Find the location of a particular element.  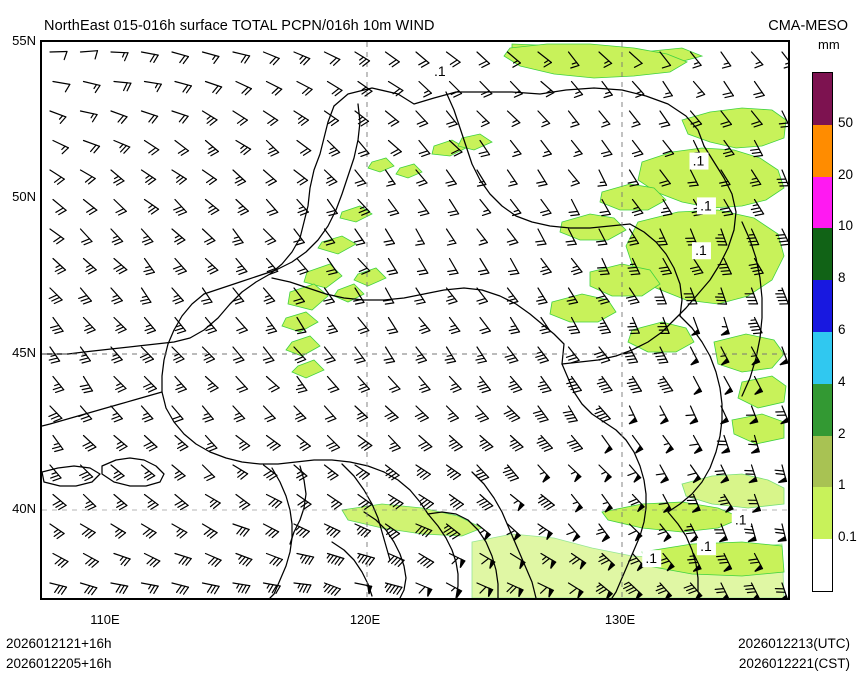

colorbar is located at coordinates (822, 332).